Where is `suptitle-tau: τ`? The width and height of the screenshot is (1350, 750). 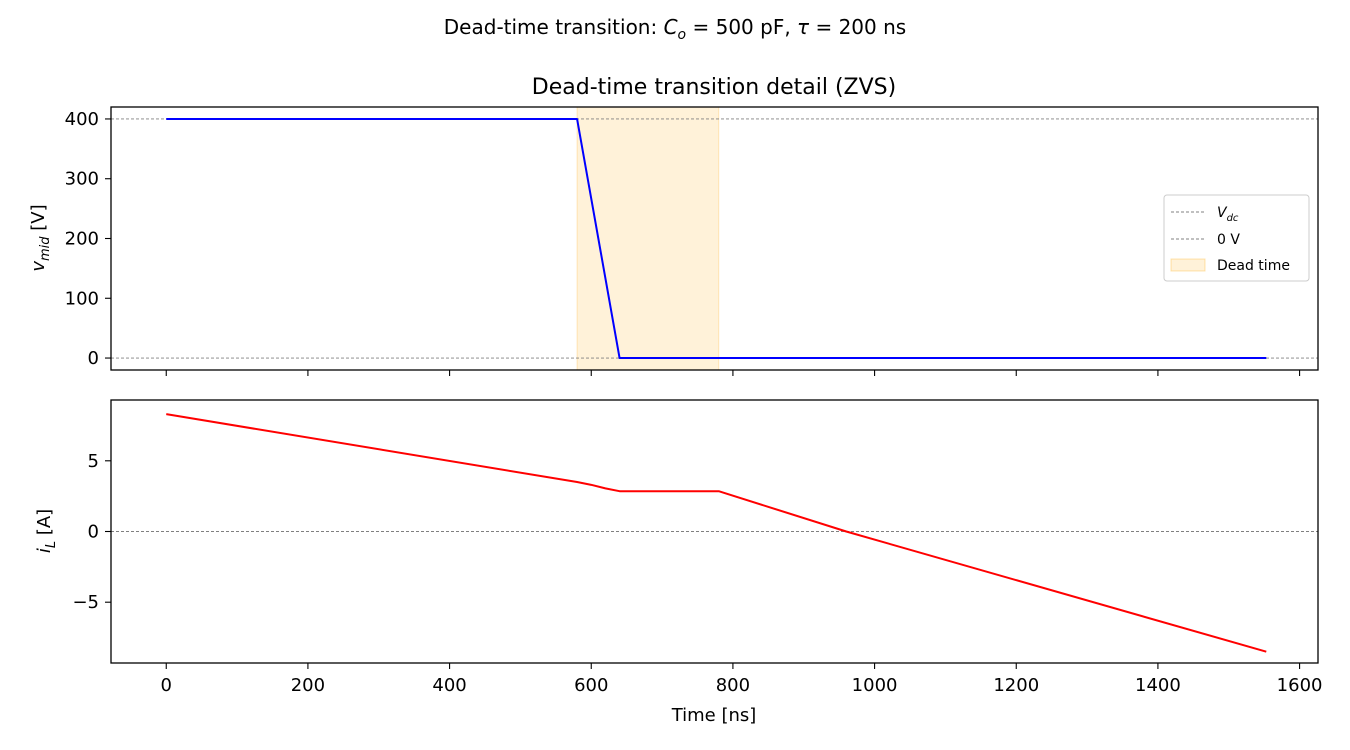 suptitle-tau: τ is located at coordinates (803, 27).